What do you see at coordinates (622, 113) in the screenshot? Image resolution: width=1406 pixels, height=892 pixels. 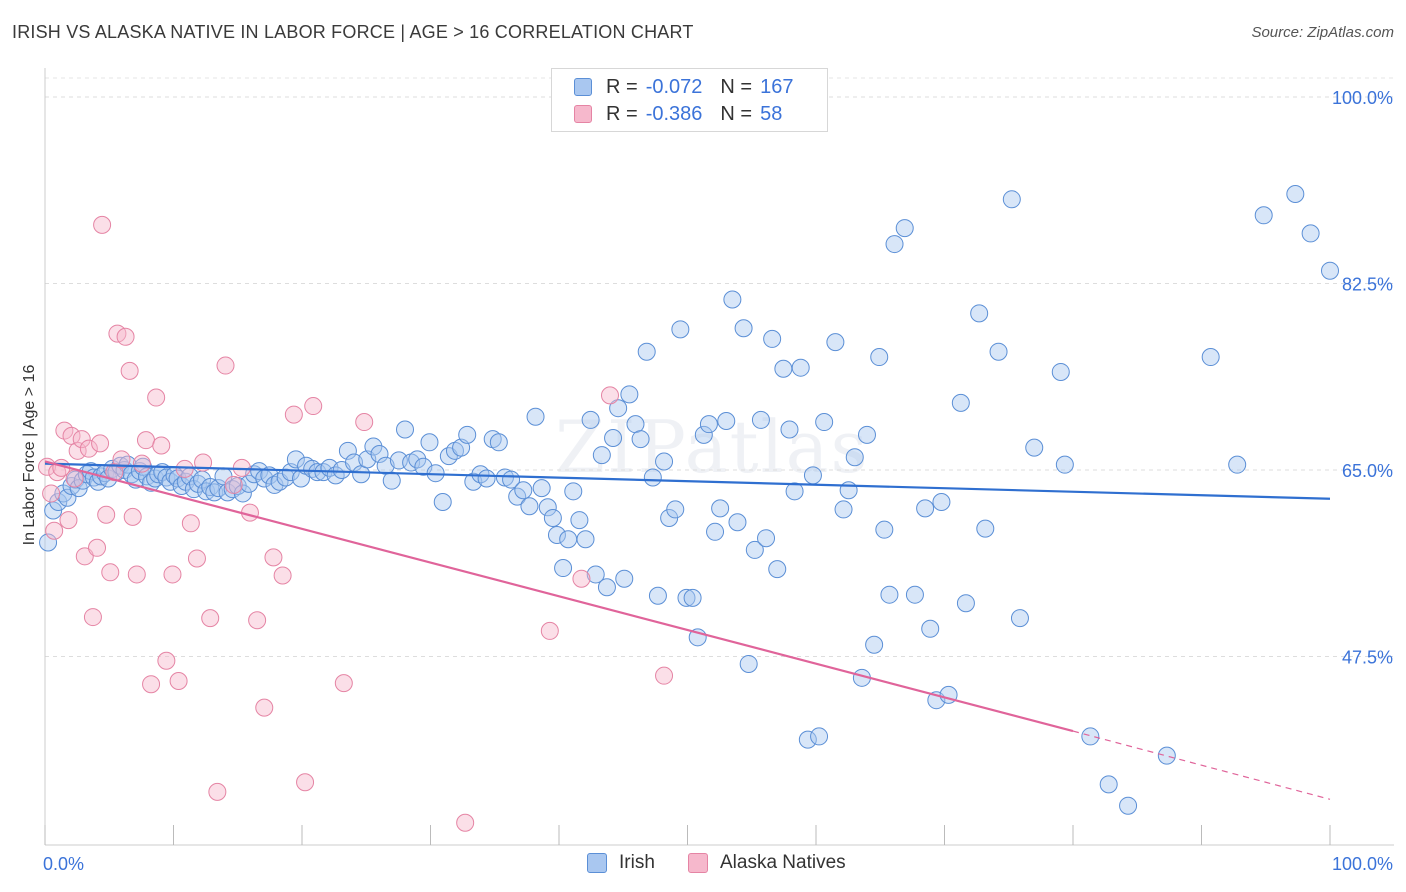 I see `legend-r-label: R =` at bounding box center [622, 113].